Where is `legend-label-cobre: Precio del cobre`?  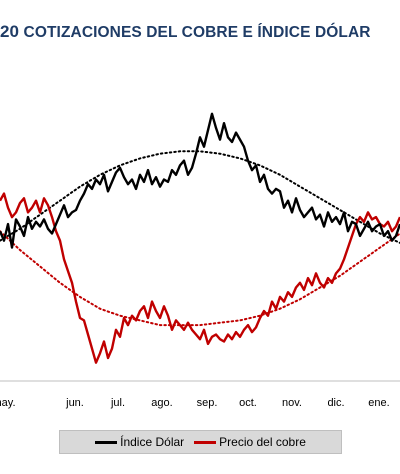
legend-label-cobre: Precio del cobre is located at coordinates (262, 442).